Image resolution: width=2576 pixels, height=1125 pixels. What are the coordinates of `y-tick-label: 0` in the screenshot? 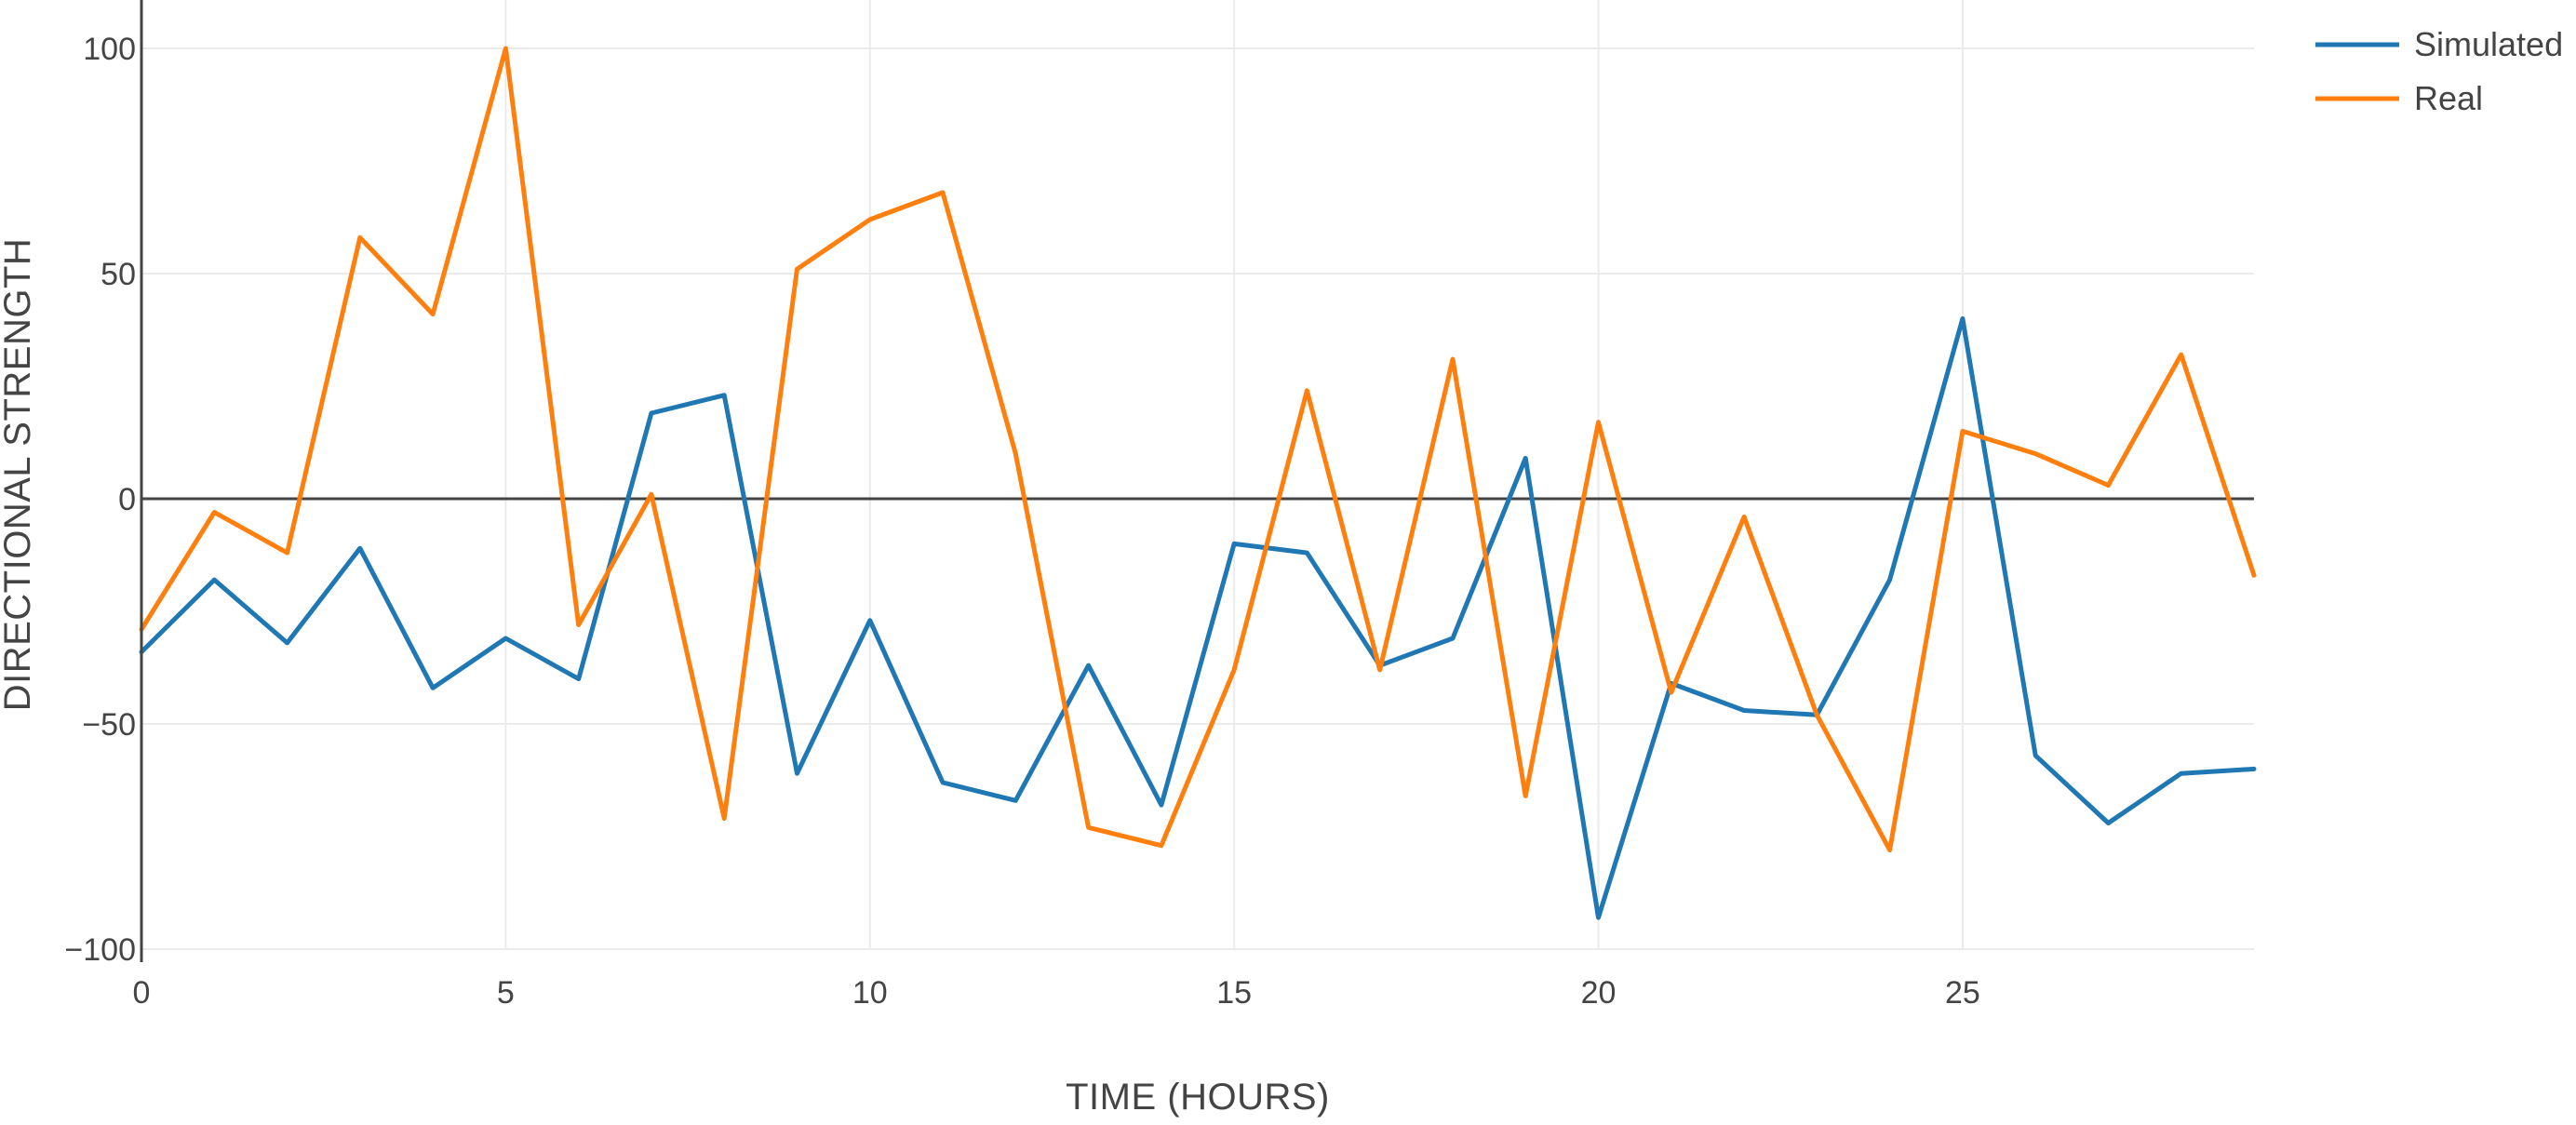 It's located at (127, 500).